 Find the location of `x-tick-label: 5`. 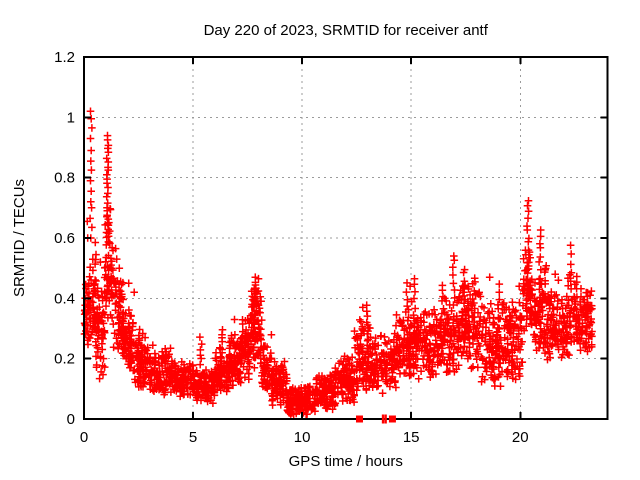

x-tick-label: 5 is located at coordinates (193, 437).